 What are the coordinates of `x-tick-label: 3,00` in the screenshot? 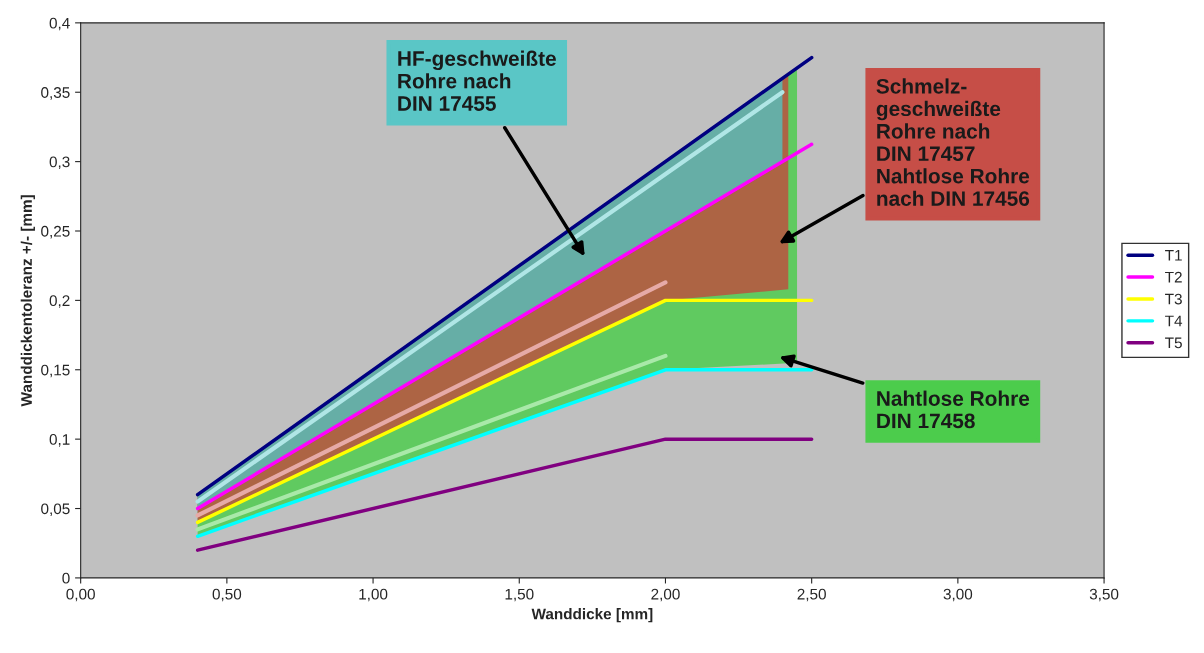 It's located at (958, 595).